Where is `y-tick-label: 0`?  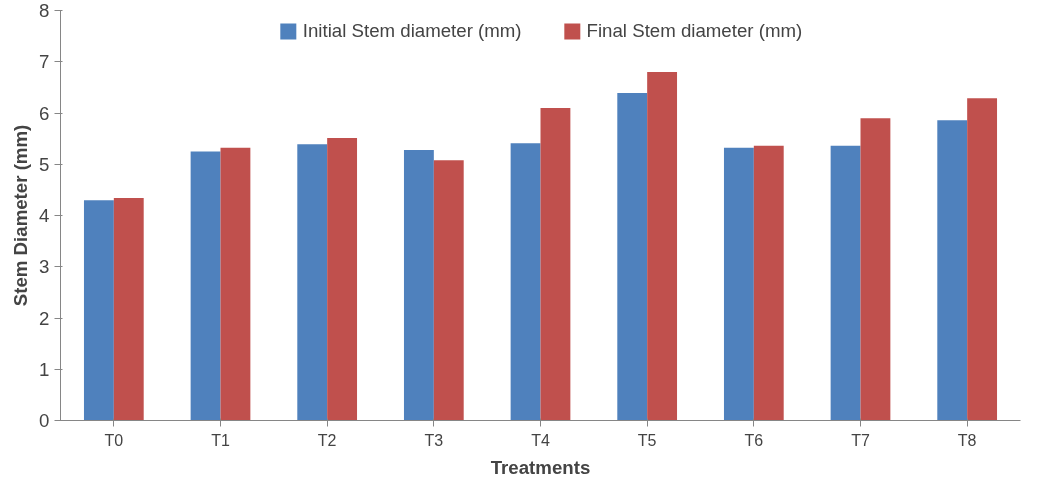 y-tick-label: 0 is located at coordinates (44, 420).